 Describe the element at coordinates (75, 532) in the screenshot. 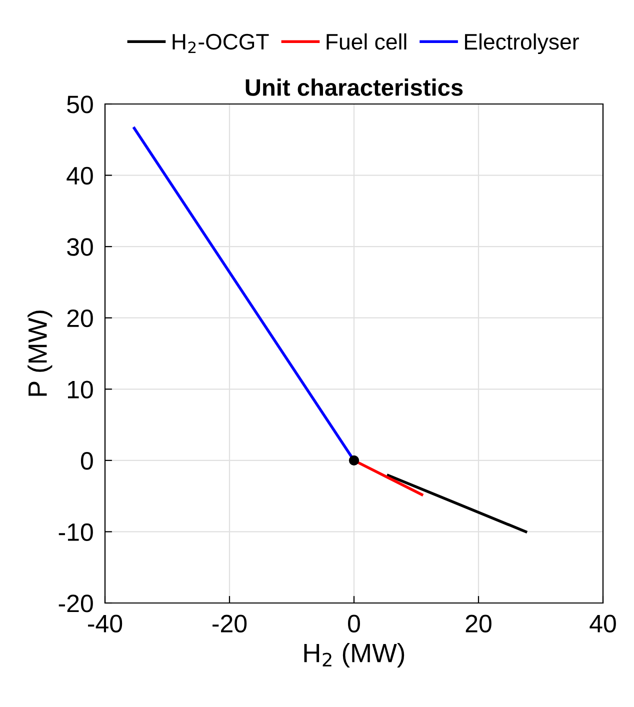

I see `y-tick-label: -10` at that location.